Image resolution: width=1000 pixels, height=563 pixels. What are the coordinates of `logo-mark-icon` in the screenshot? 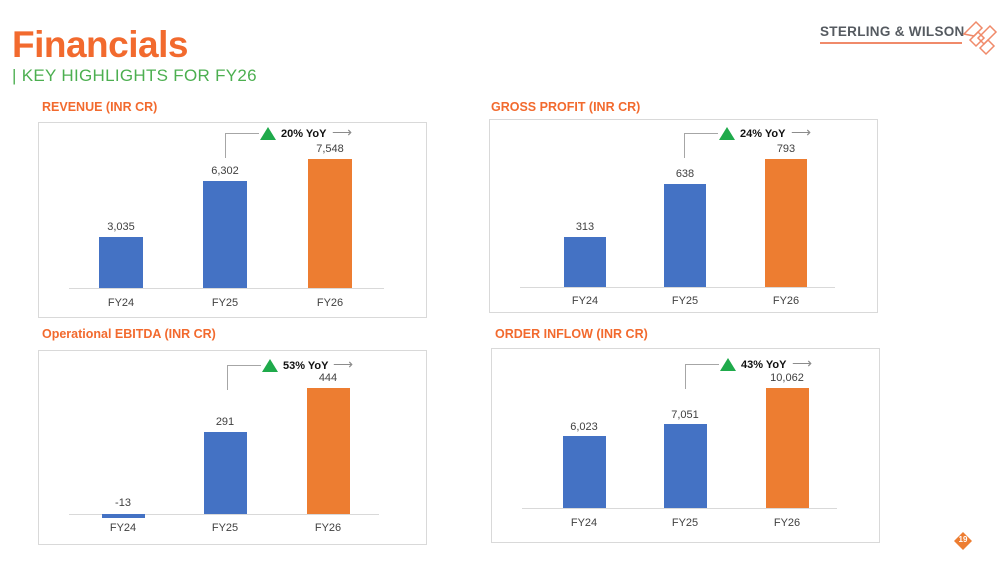 It's located at (980, 38).